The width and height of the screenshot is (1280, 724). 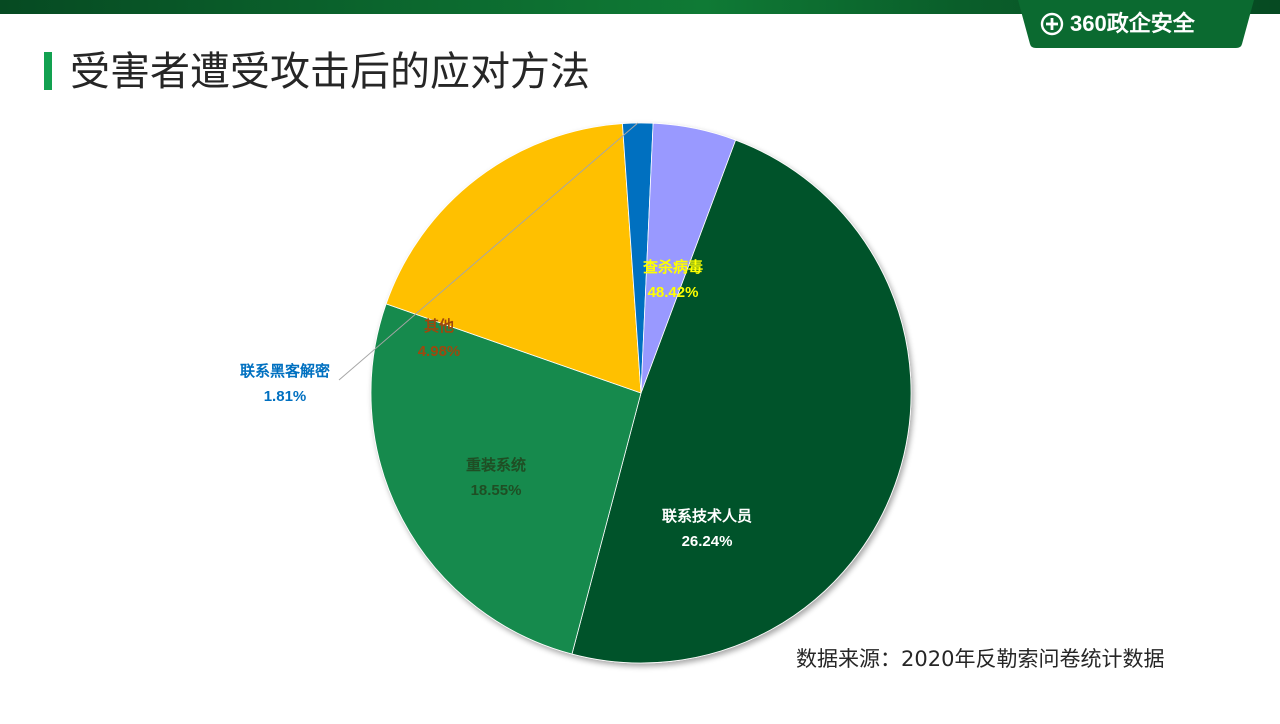 What do you see at coordinates (707, 541) in the screenshot?
I see `slice-value-label: 26.24%` at bounding box center [707, 541].